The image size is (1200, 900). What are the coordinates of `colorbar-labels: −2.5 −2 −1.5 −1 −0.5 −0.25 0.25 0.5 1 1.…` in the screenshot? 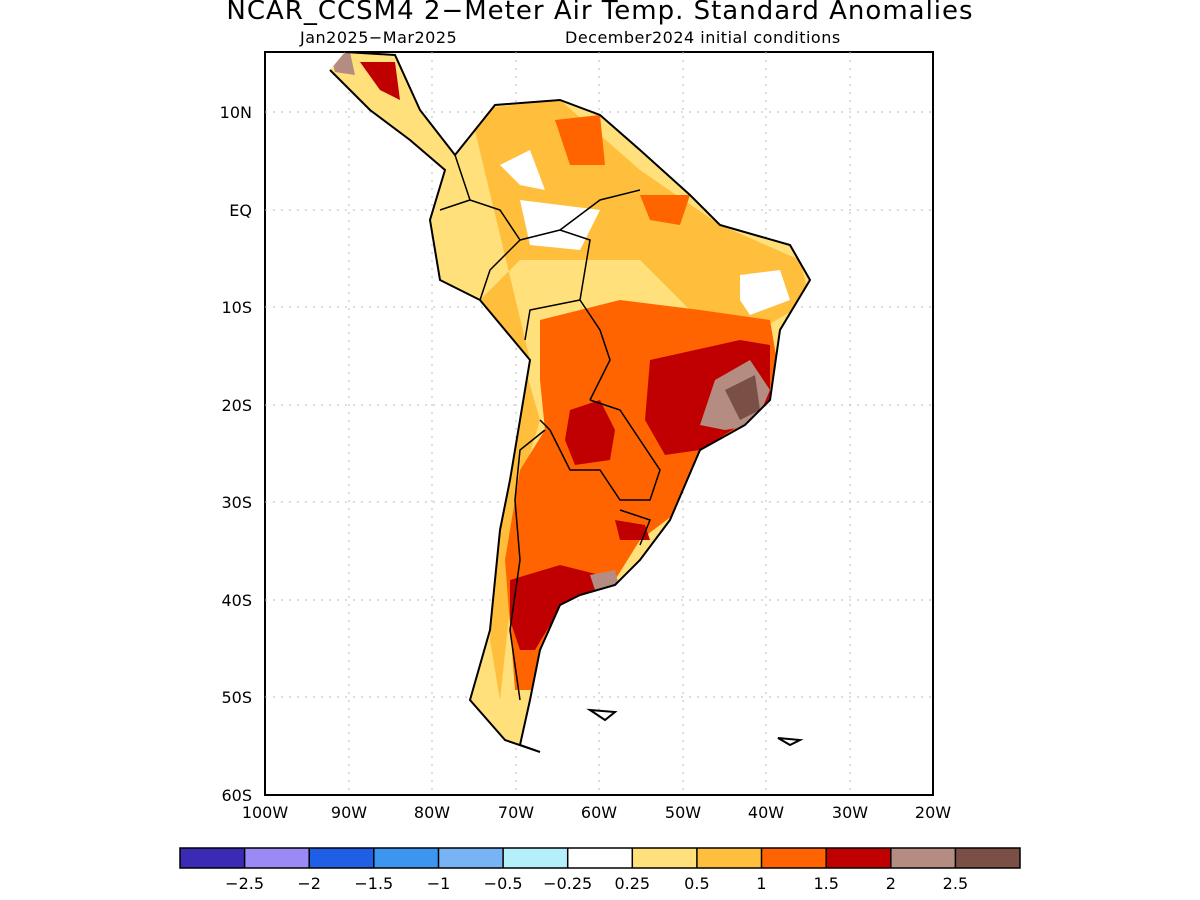 It's located at (596, 883).